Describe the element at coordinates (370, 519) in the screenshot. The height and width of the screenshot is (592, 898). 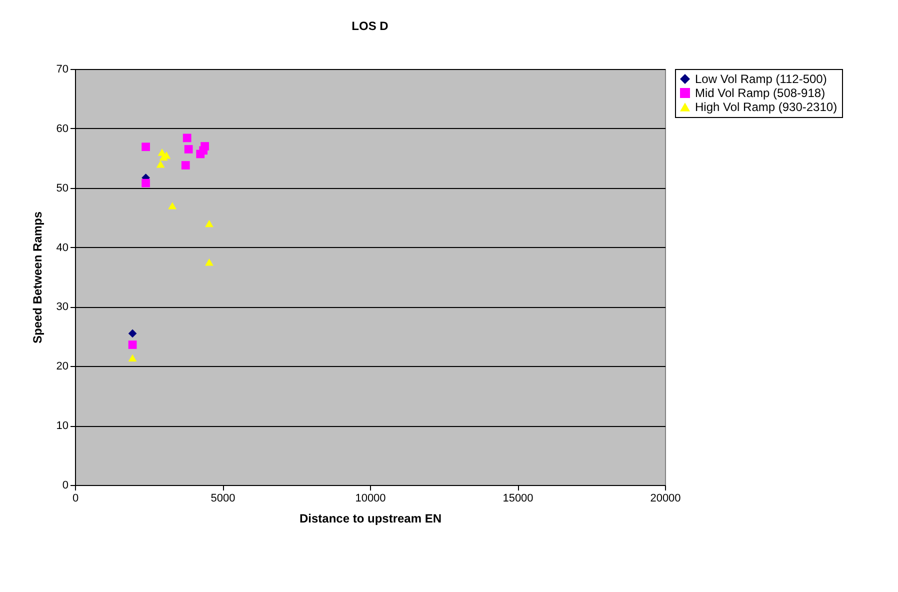
I see `x-axis-title: Distance to upstream EN` at that location.